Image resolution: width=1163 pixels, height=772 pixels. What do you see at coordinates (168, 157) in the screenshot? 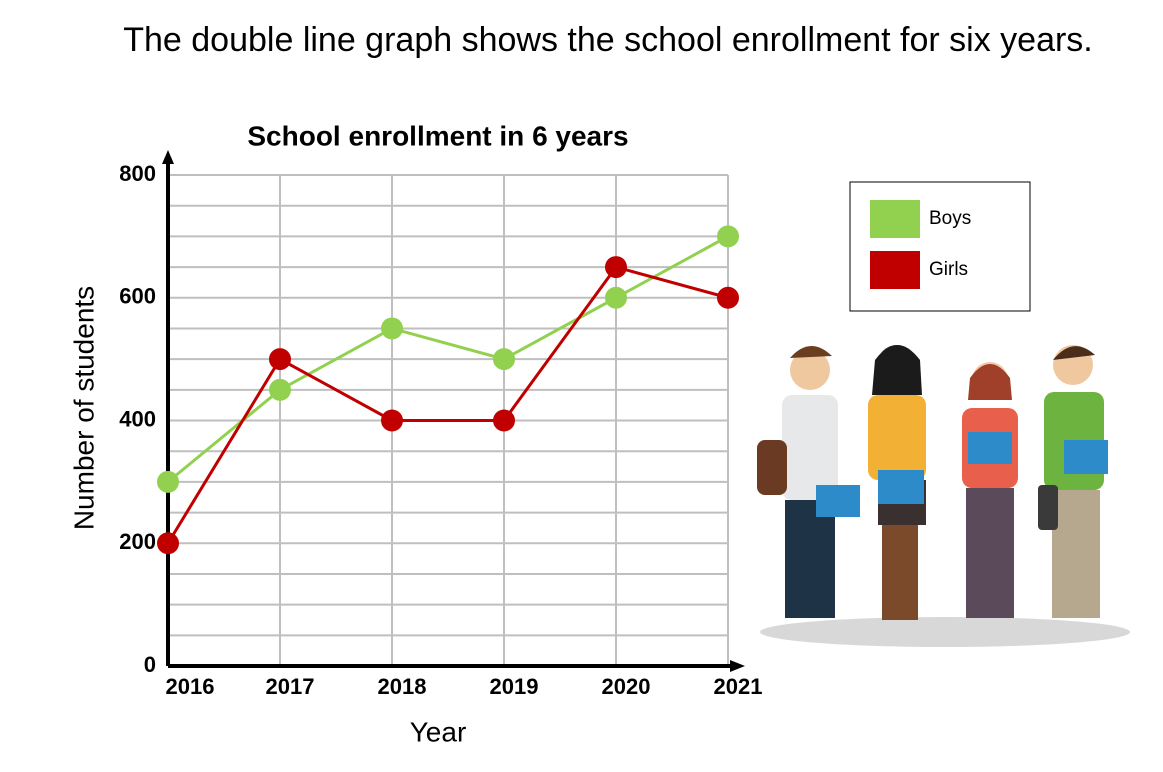
I see `y-axis-arrow` at bounding box center [168, 157].